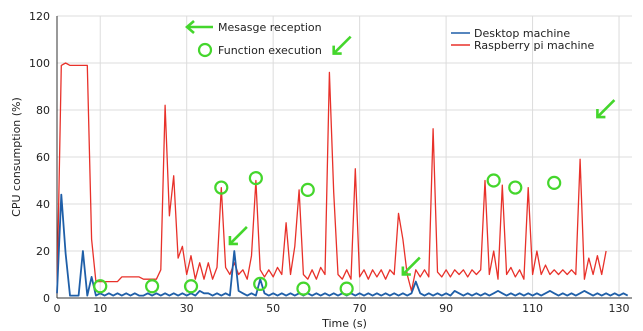 This screenshot has height=331, width=643. What do you see at coordinates (190, 27) in the screenshot?
I see `message-reception-legend-arrowhead-icon` at bounding box center [190, 27].